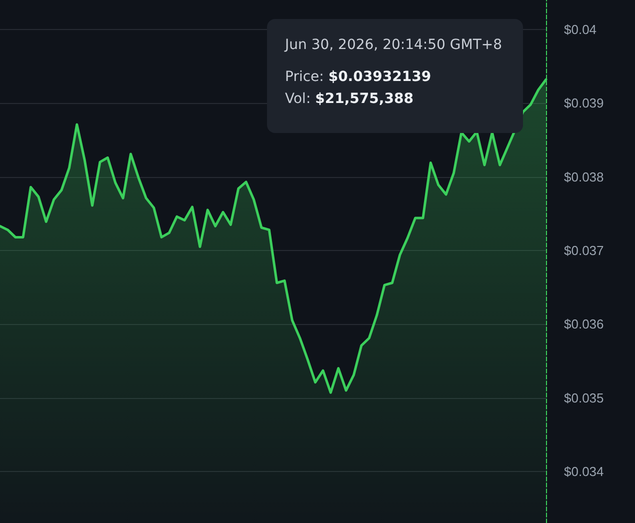  Describe the element at coordinates (584, 176) in the screenshot. I see `y-tick-label: $0.038` at that location.